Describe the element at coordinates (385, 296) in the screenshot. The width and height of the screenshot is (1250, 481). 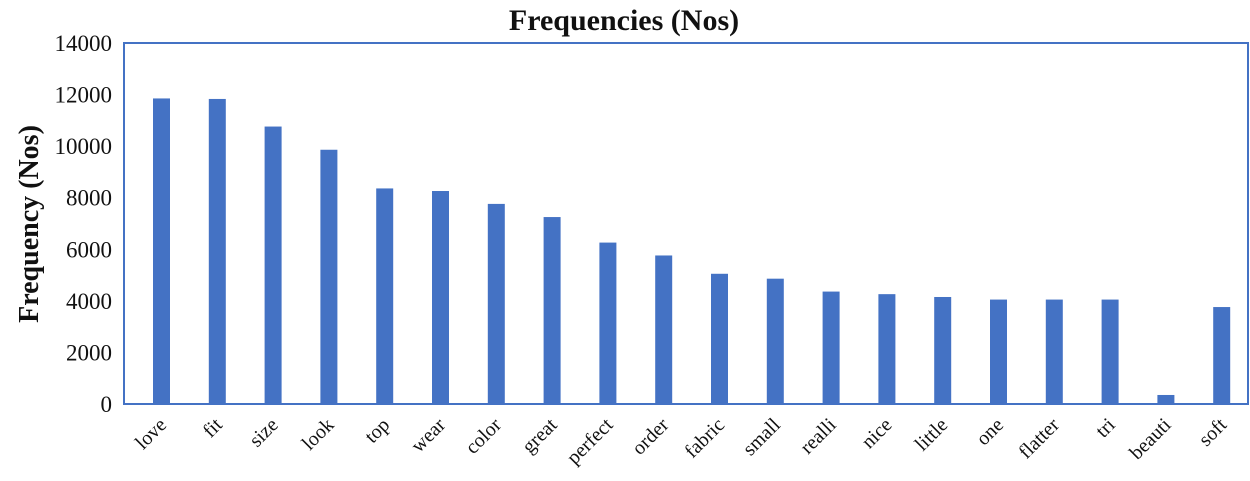
I see `bar-top` at that location.